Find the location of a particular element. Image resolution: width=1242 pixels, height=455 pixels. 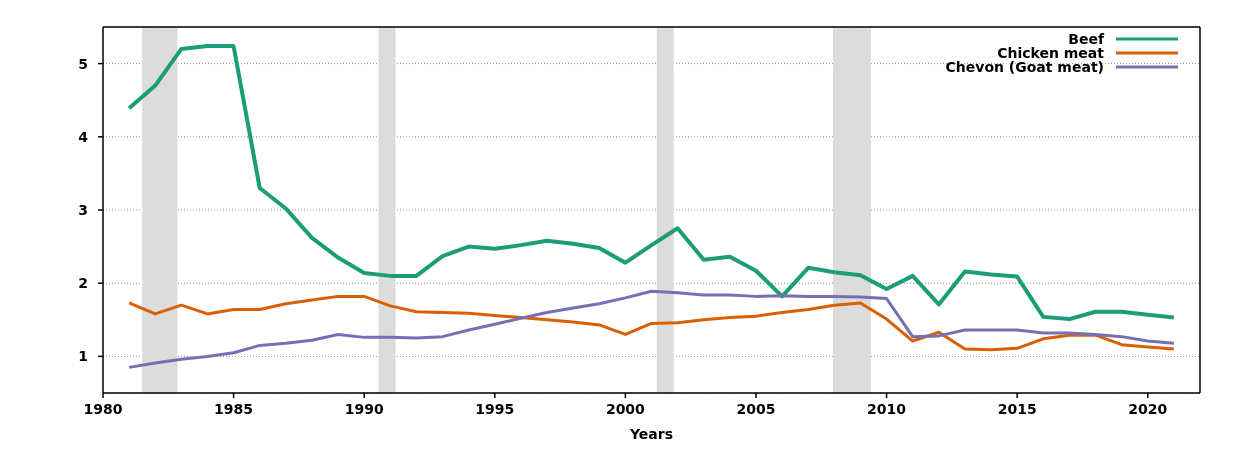

x-tick-label: 2020 is located at coordinates (1148, 408).